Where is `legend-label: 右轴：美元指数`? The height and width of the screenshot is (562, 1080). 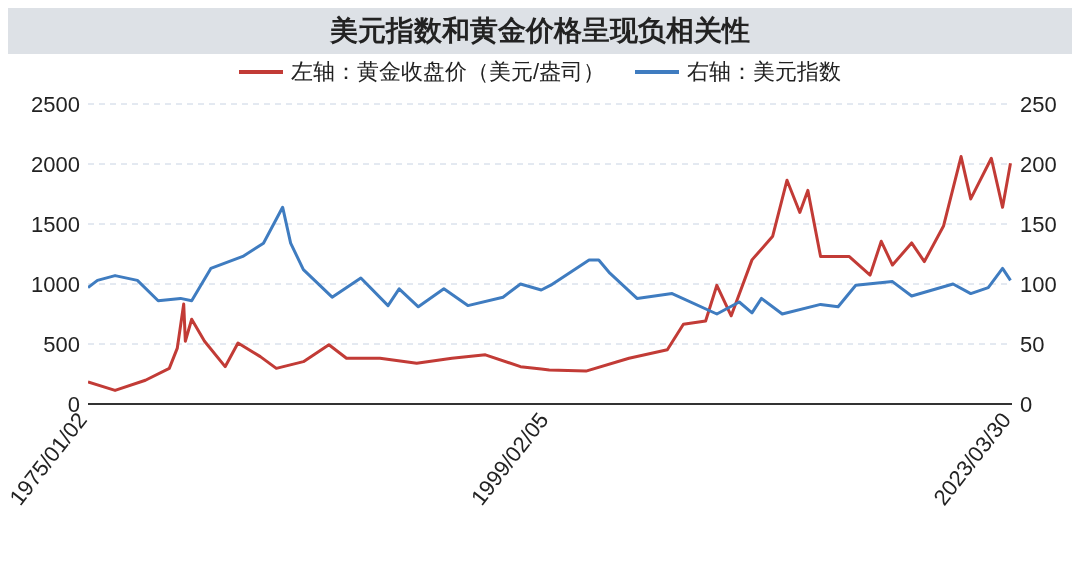
legend-label: 右轴：美元指数 is located at coordinates (764, 72).